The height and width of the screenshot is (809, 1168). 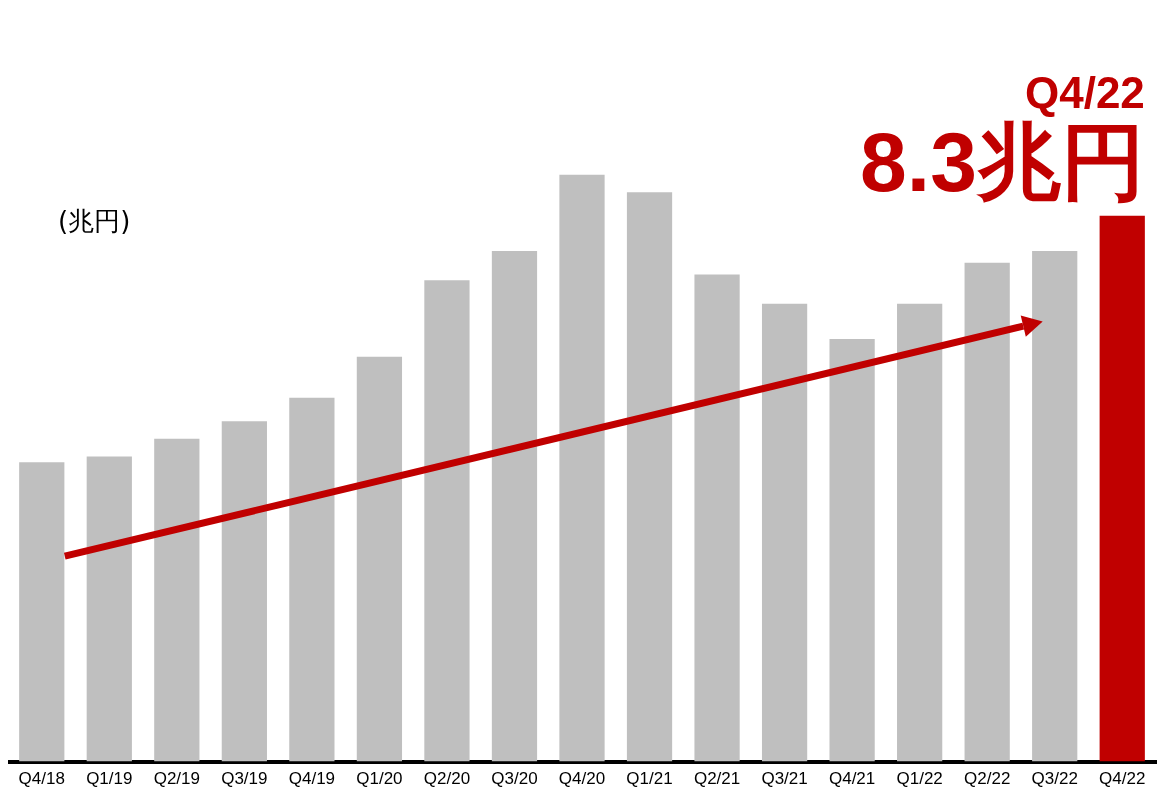 What do you see at coordinates (1084, 92) in the screenshot?
I see `text: Q4/22` at bounding box center [1084, 92].